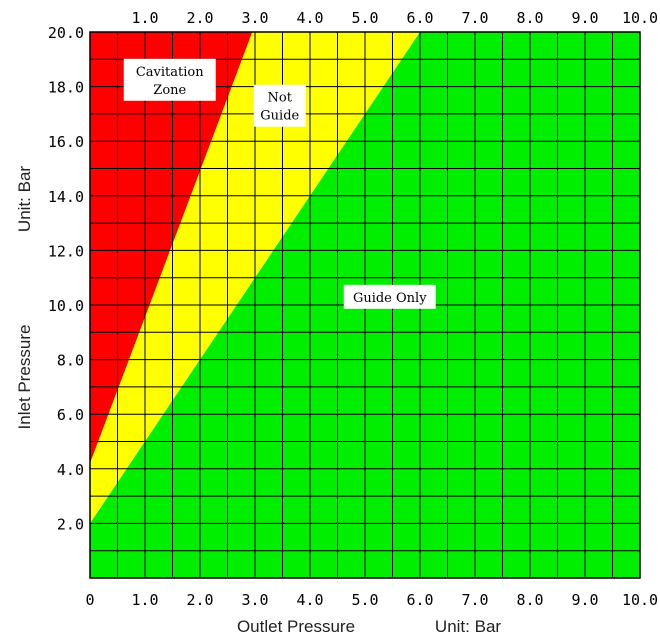  I want to click on top-tick-label: 2.0, so click(199, 18).